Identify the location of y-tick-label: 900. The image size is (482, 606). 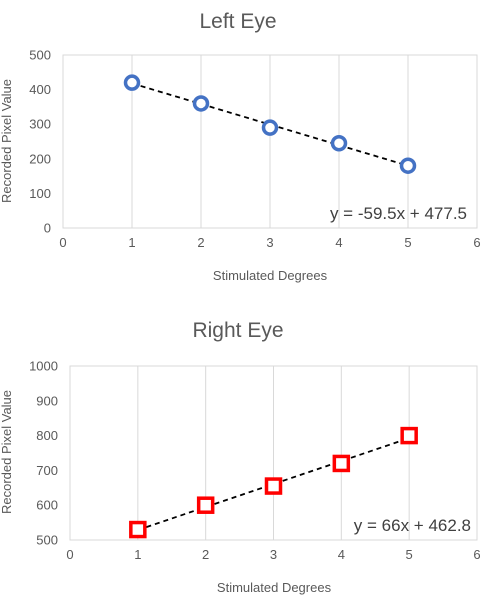
(47, 400).